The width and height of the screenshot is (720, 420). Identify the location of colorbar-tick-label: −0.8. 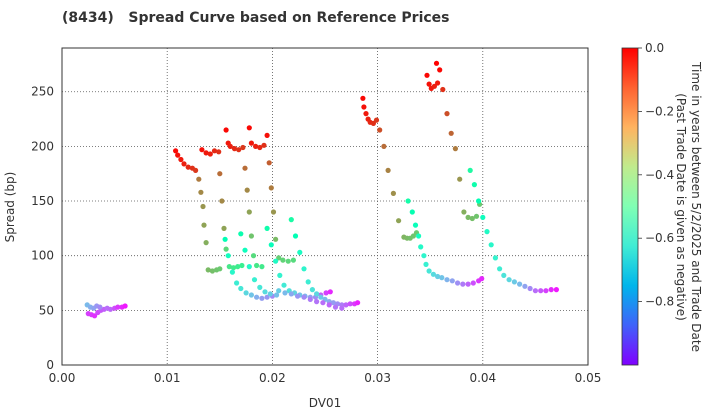
(659, 302).